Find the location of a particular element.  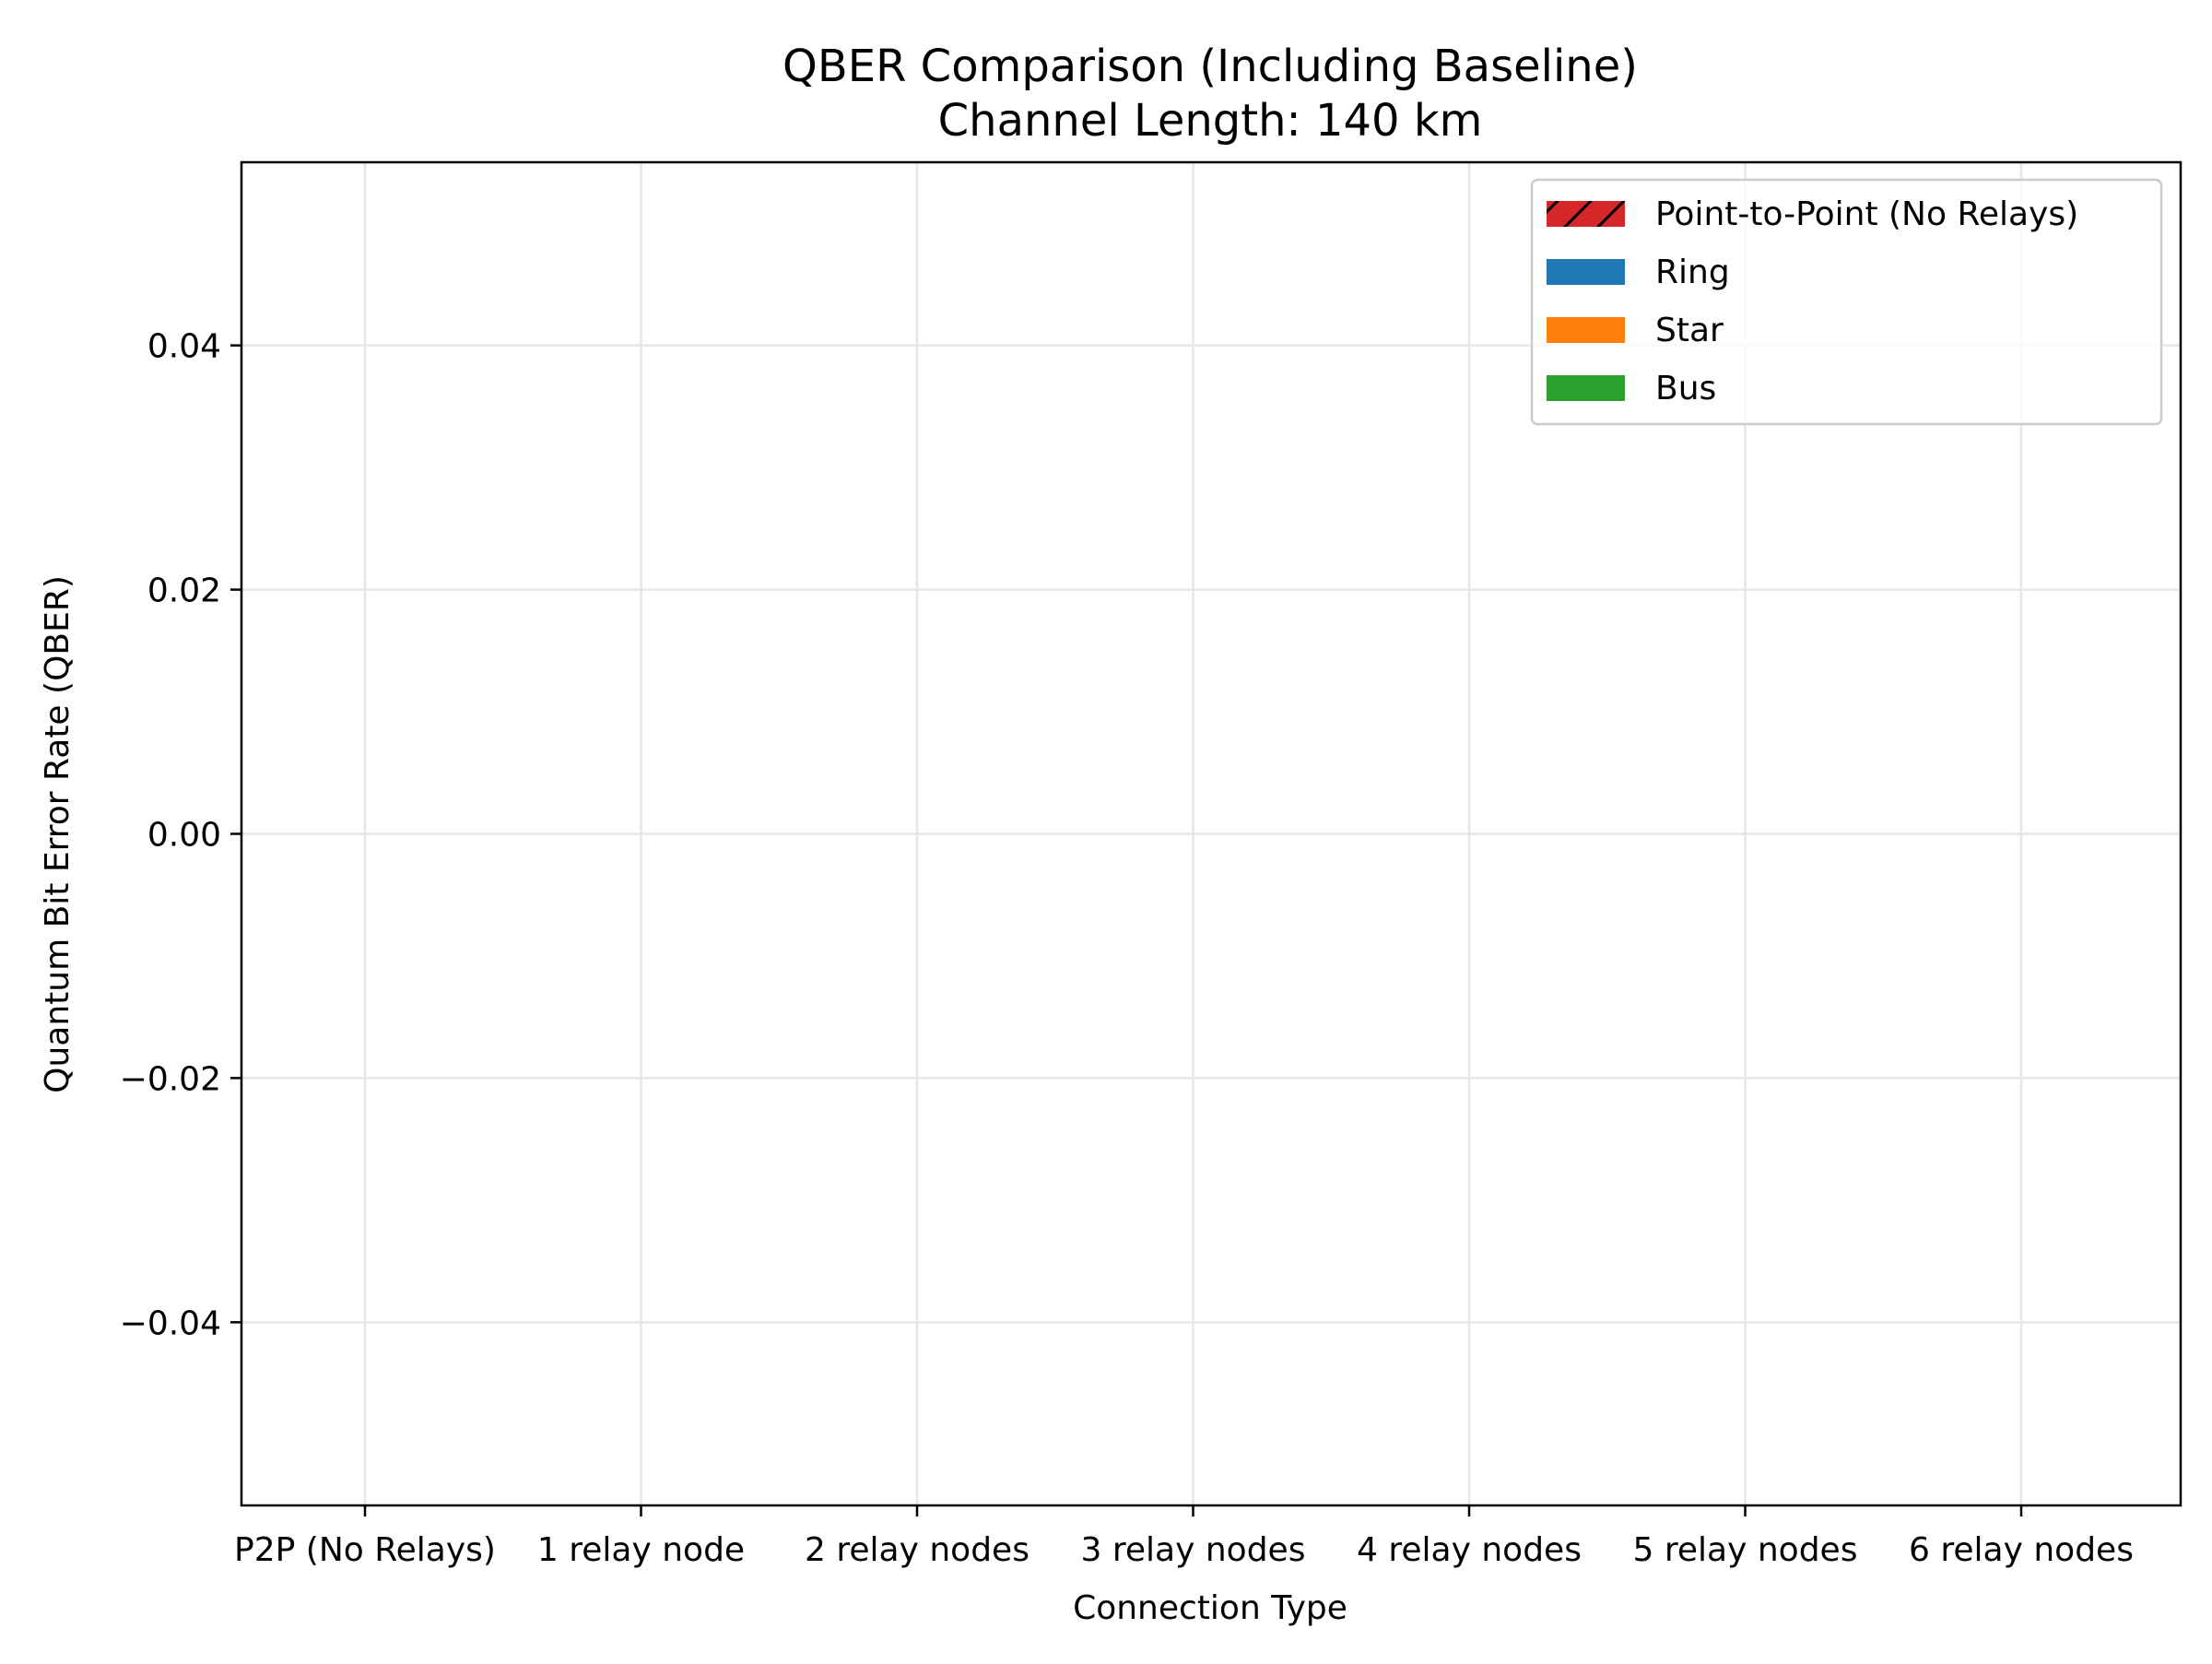

legend-frame is located at coordinates (1846, 302).